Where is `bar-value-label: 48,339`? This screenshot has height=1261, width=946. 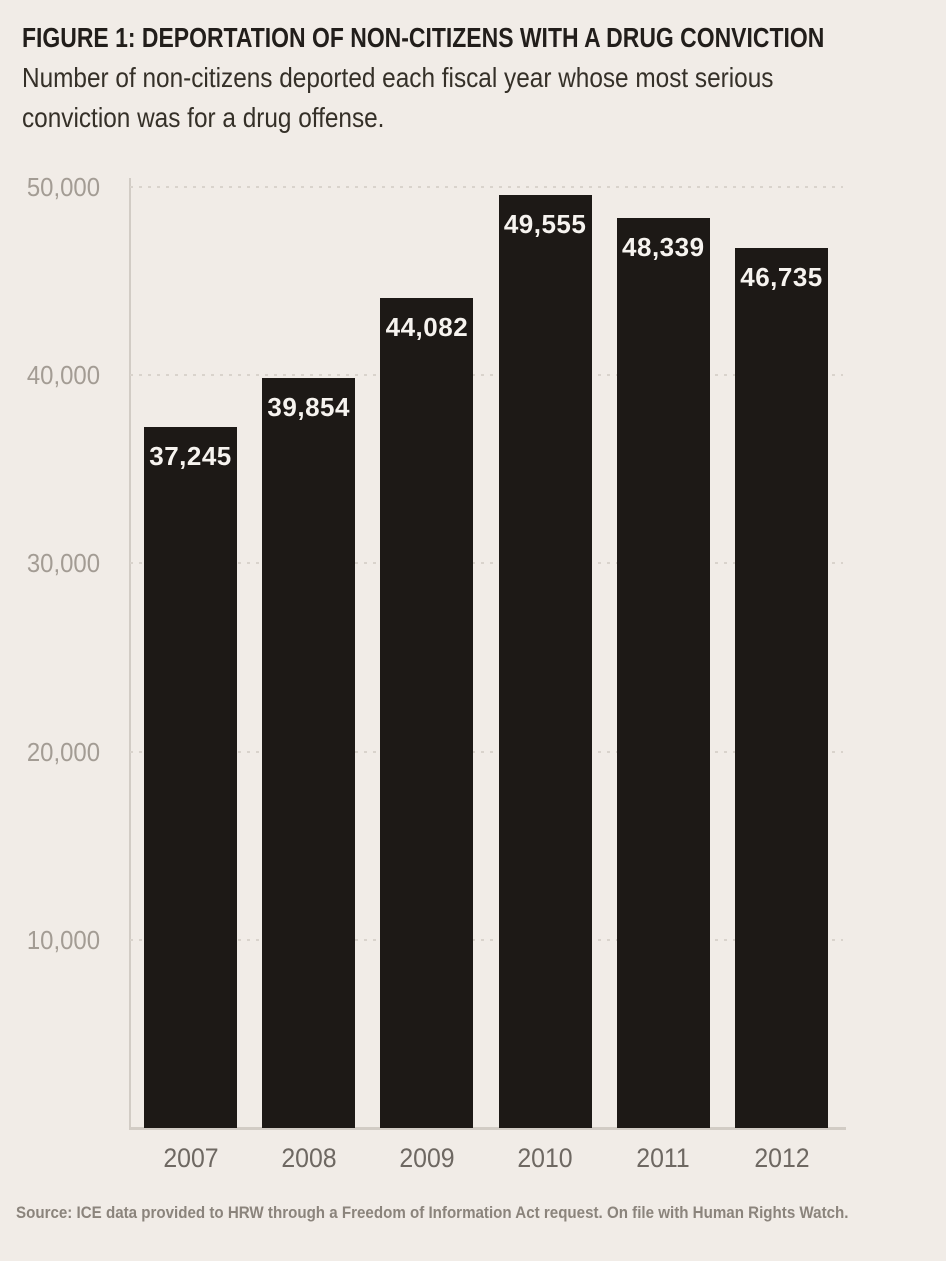 bar-value-label: 48,339 is located at coordinates (663, 247).